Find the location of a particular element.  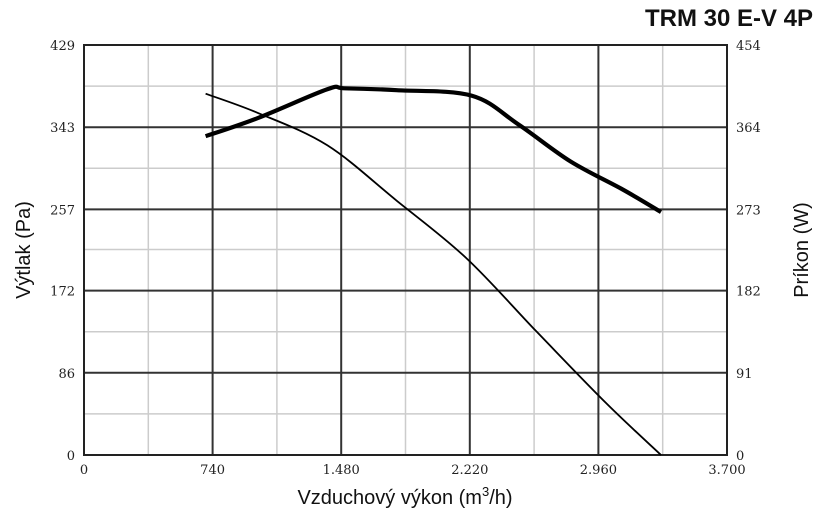

y-right-tick-label: 0 is located at coordinates (740, 456).